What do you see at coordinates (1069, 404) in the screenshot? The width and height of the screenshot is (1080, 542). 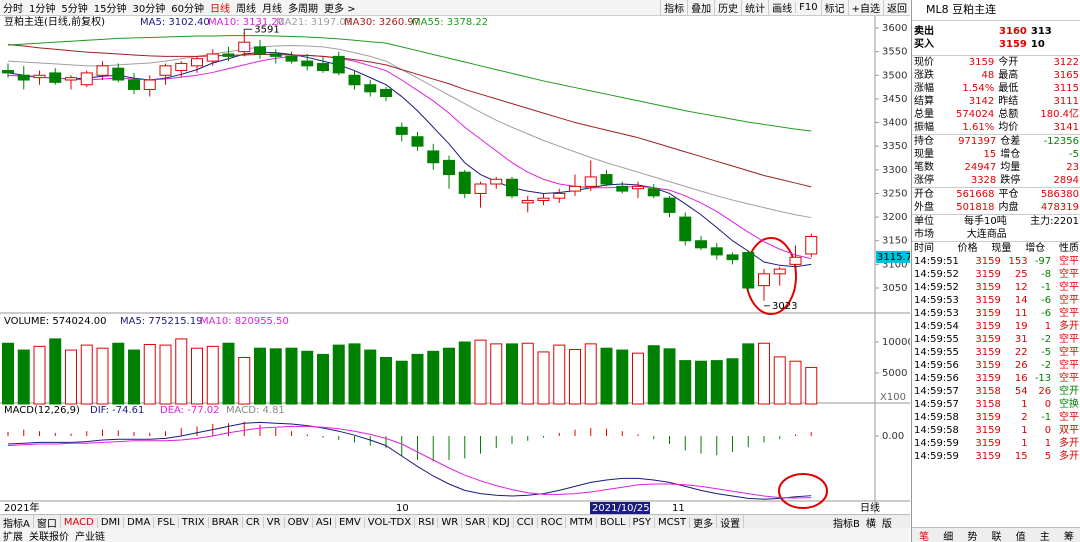 I see `cell: 空换` at bounding box center [1069, 404].